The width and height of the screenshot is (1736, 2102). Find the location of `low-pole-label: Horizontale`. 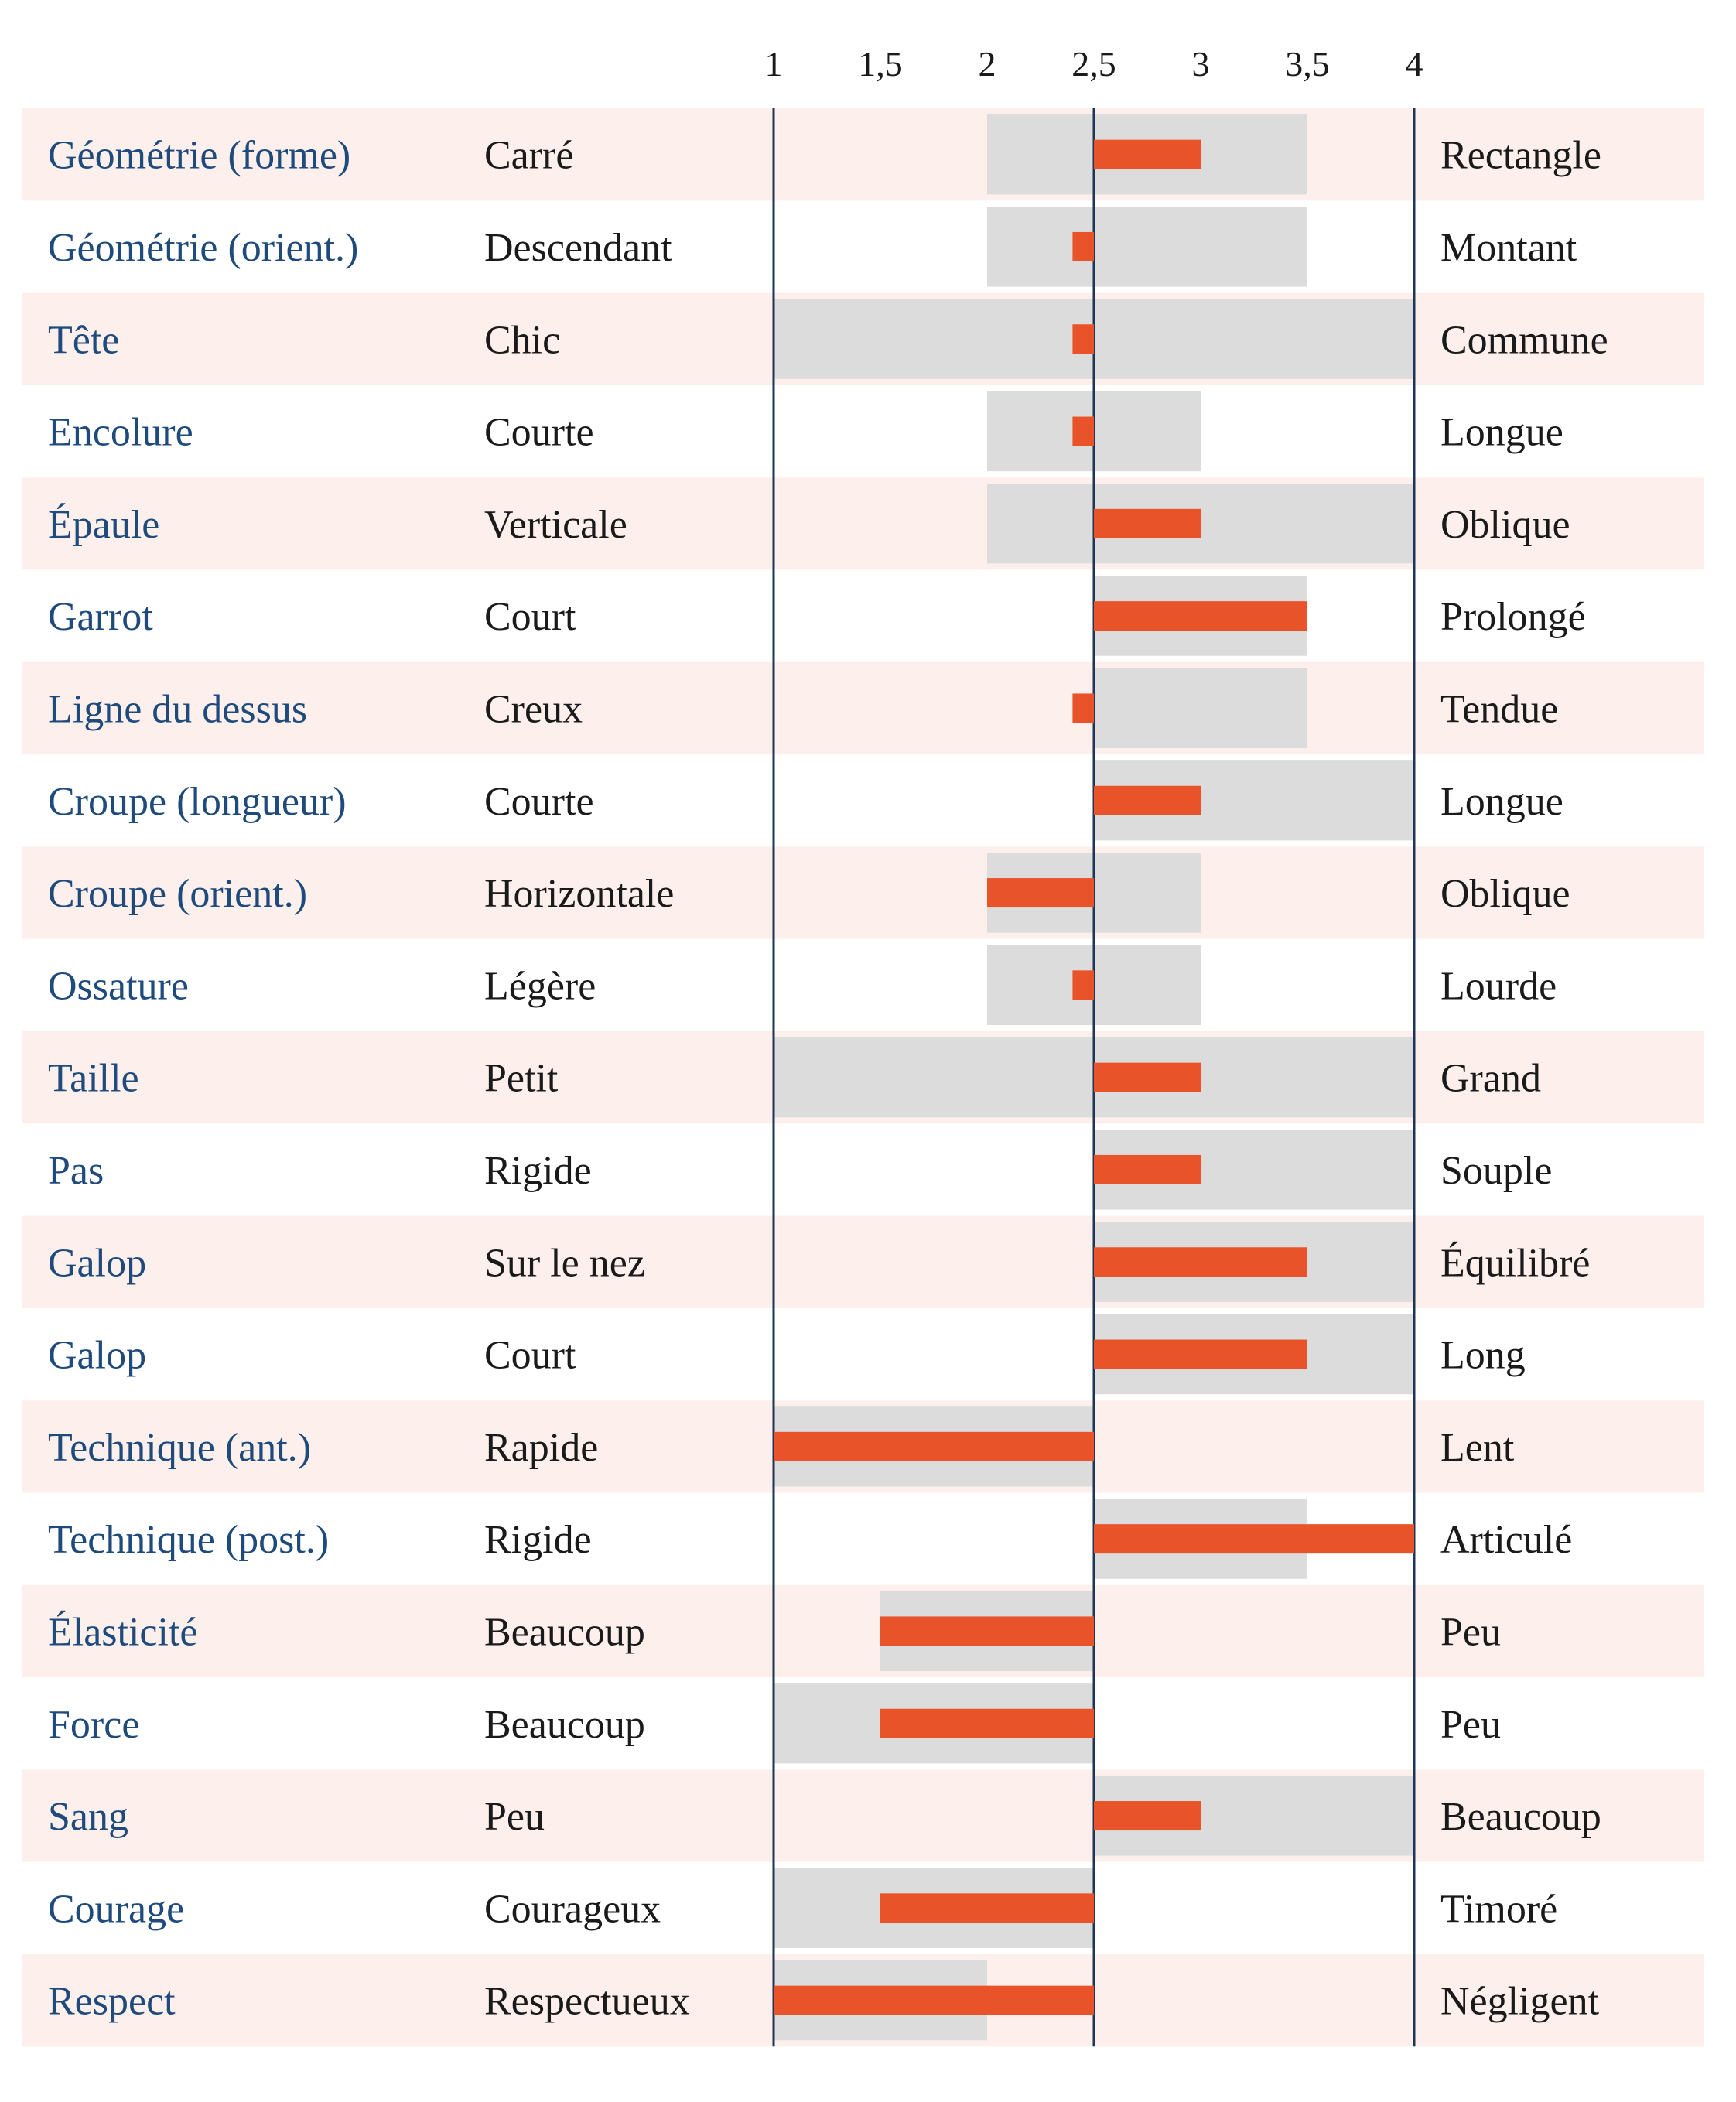

low-pole-label: Horizontale is located at coordinates (579, 894).